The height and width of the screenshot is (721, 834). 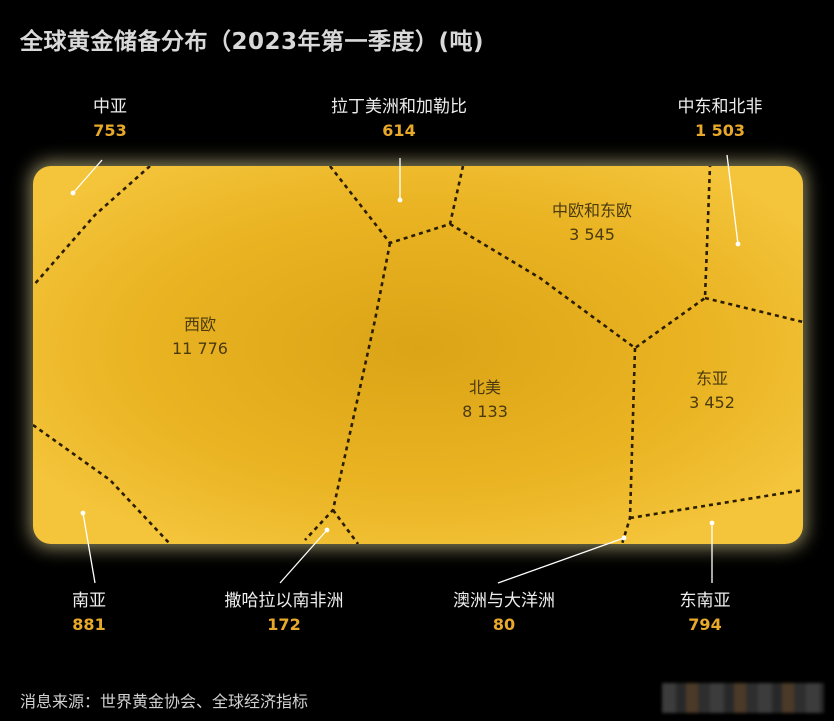 I want to click on region-name-label: 中欧和东欧, so click(x=592, y=210).